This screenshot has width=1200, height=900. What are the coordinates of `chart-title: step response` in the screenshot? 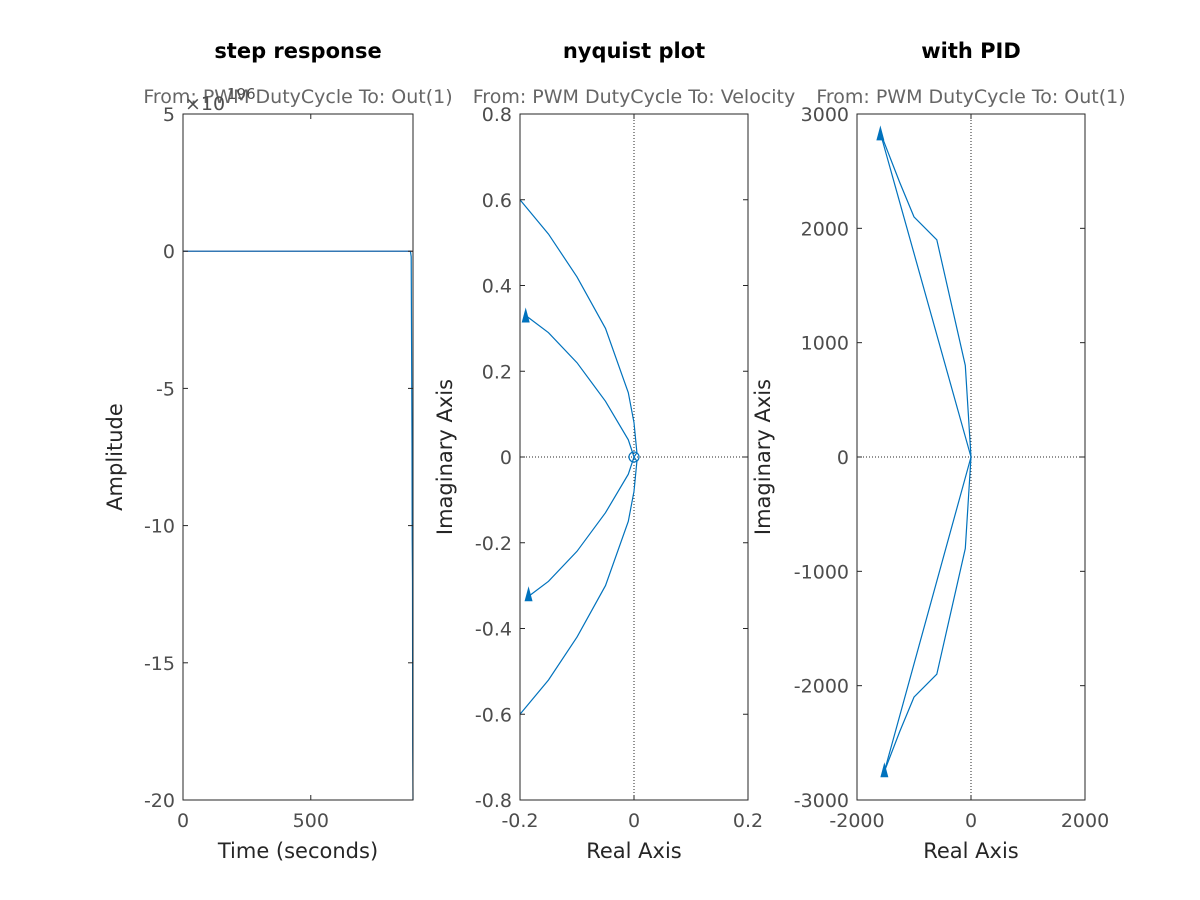 It's located at (297, 51).